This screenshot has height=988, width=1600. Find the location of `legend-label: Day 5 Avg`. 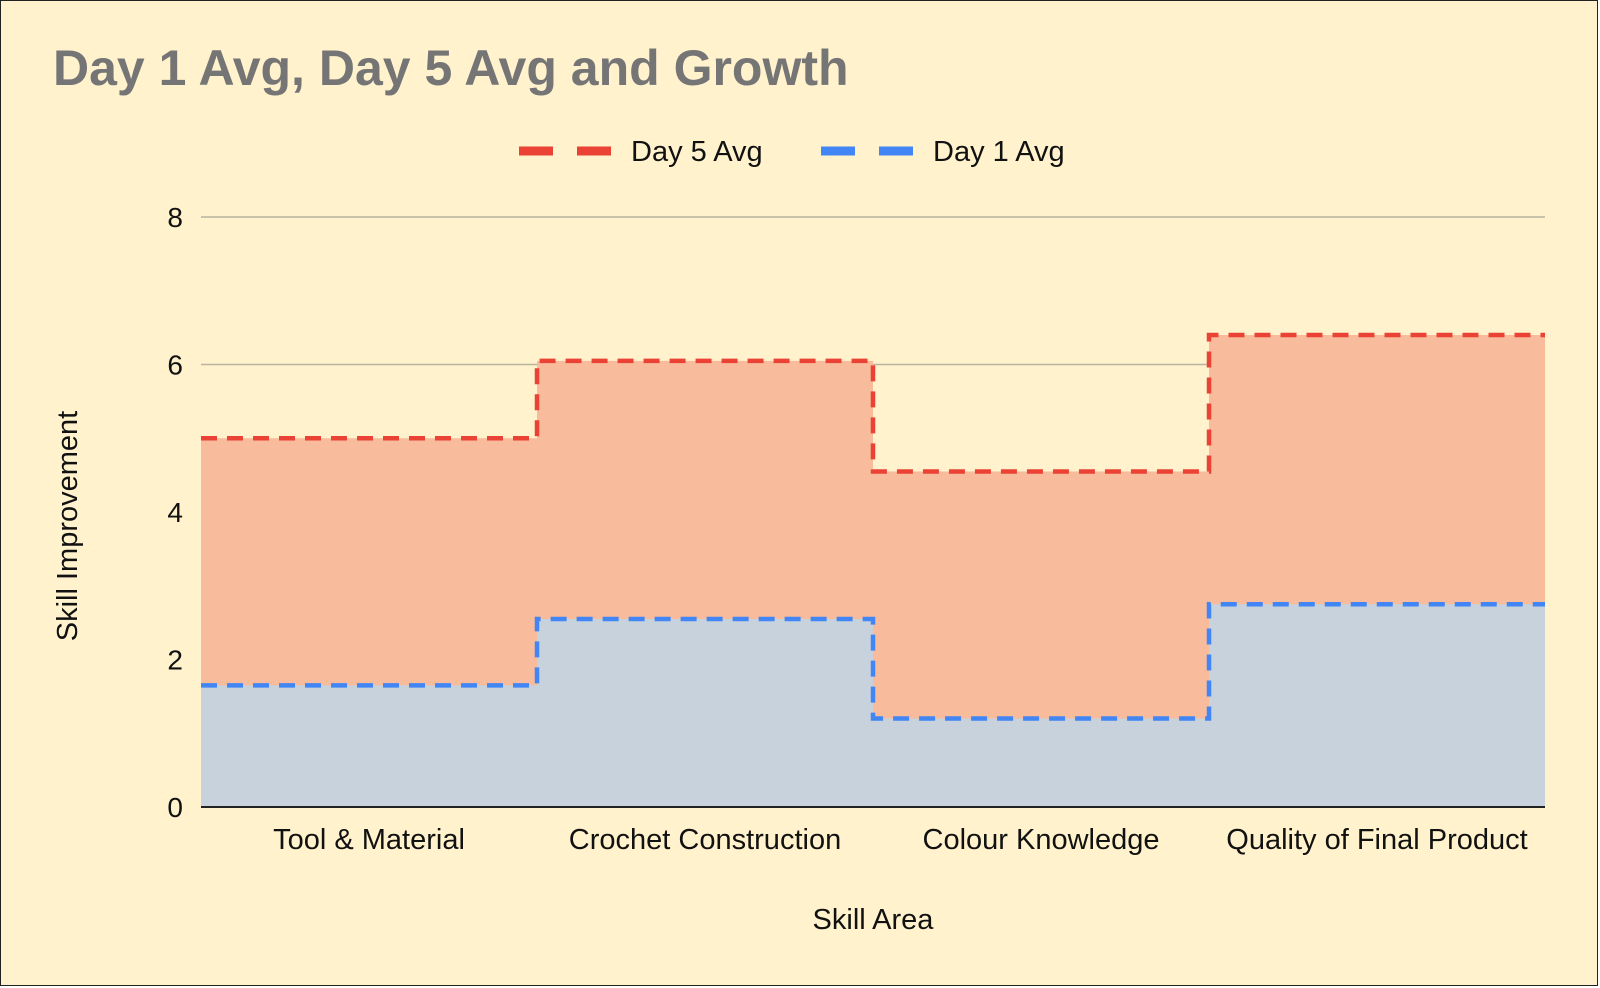

legend-label: Day 5 Avg is located at coordinates (697, 152).